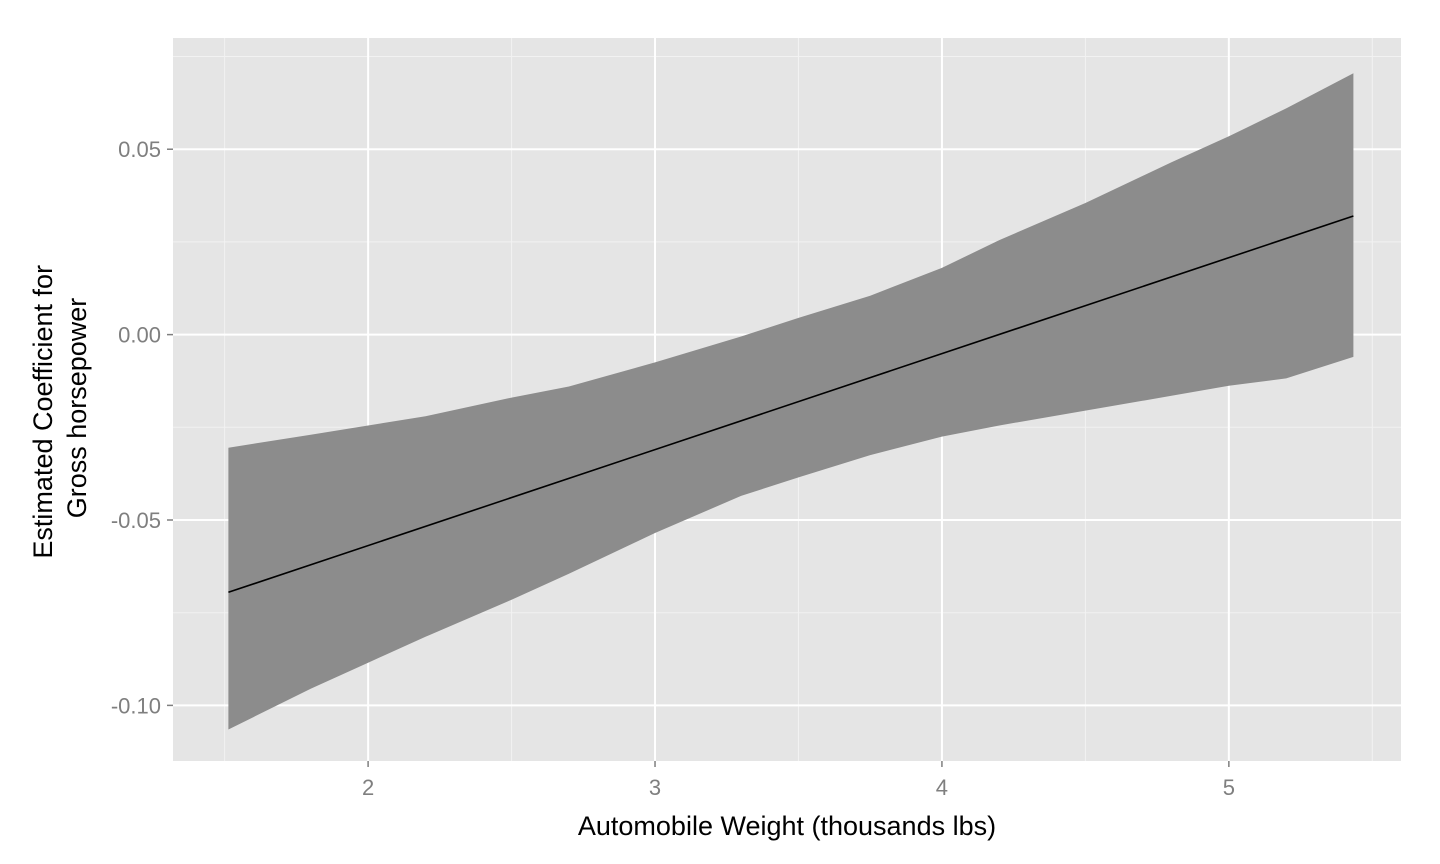 This screenshot has width=1440, height=864. Describe the element at coordinates (43, 412) in the screenshot. I see `y-axis-title-line-1: Estimated Coefficient for` at that location.